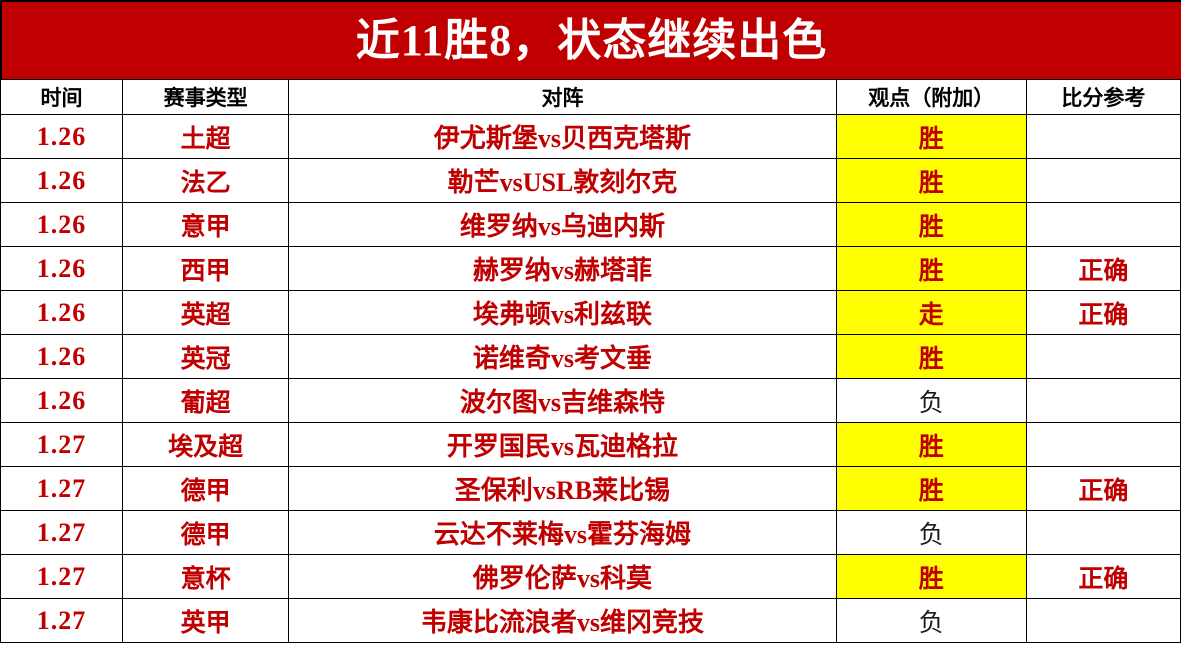 This screenshot has width=1186, height=645. What do you see at coordinates (562, 224) in the screenshot?
I see `cell-match: 维罗纳vs乌迪内斯` at bounding box center [562, 224].